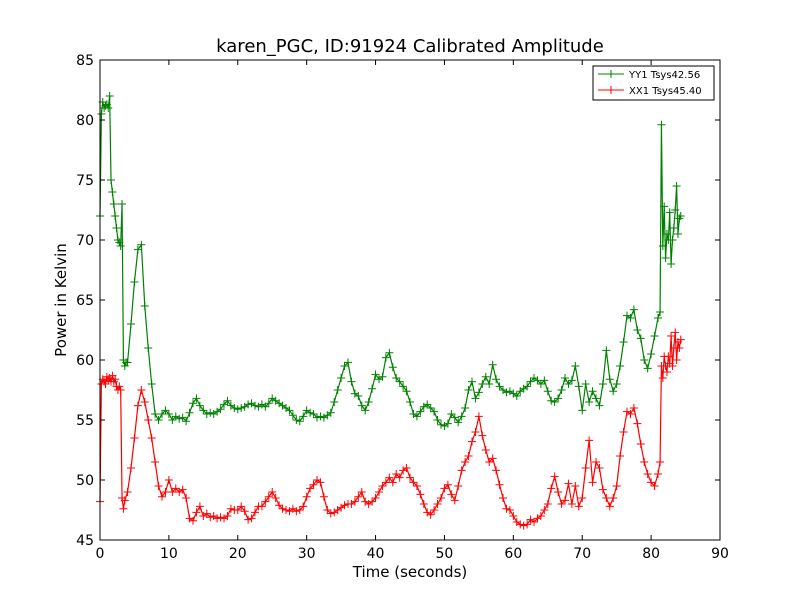  Describe the element at coordinates (611, 74) in the screenshot. I see `legend-marker-yy1` at that location.